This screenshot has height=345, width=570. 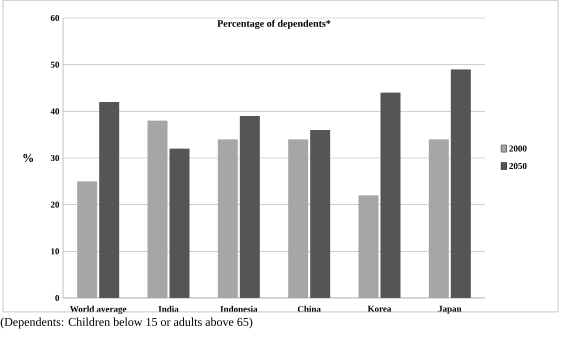 I want to click on x-tick-label: China, so click(x=309, y=309).